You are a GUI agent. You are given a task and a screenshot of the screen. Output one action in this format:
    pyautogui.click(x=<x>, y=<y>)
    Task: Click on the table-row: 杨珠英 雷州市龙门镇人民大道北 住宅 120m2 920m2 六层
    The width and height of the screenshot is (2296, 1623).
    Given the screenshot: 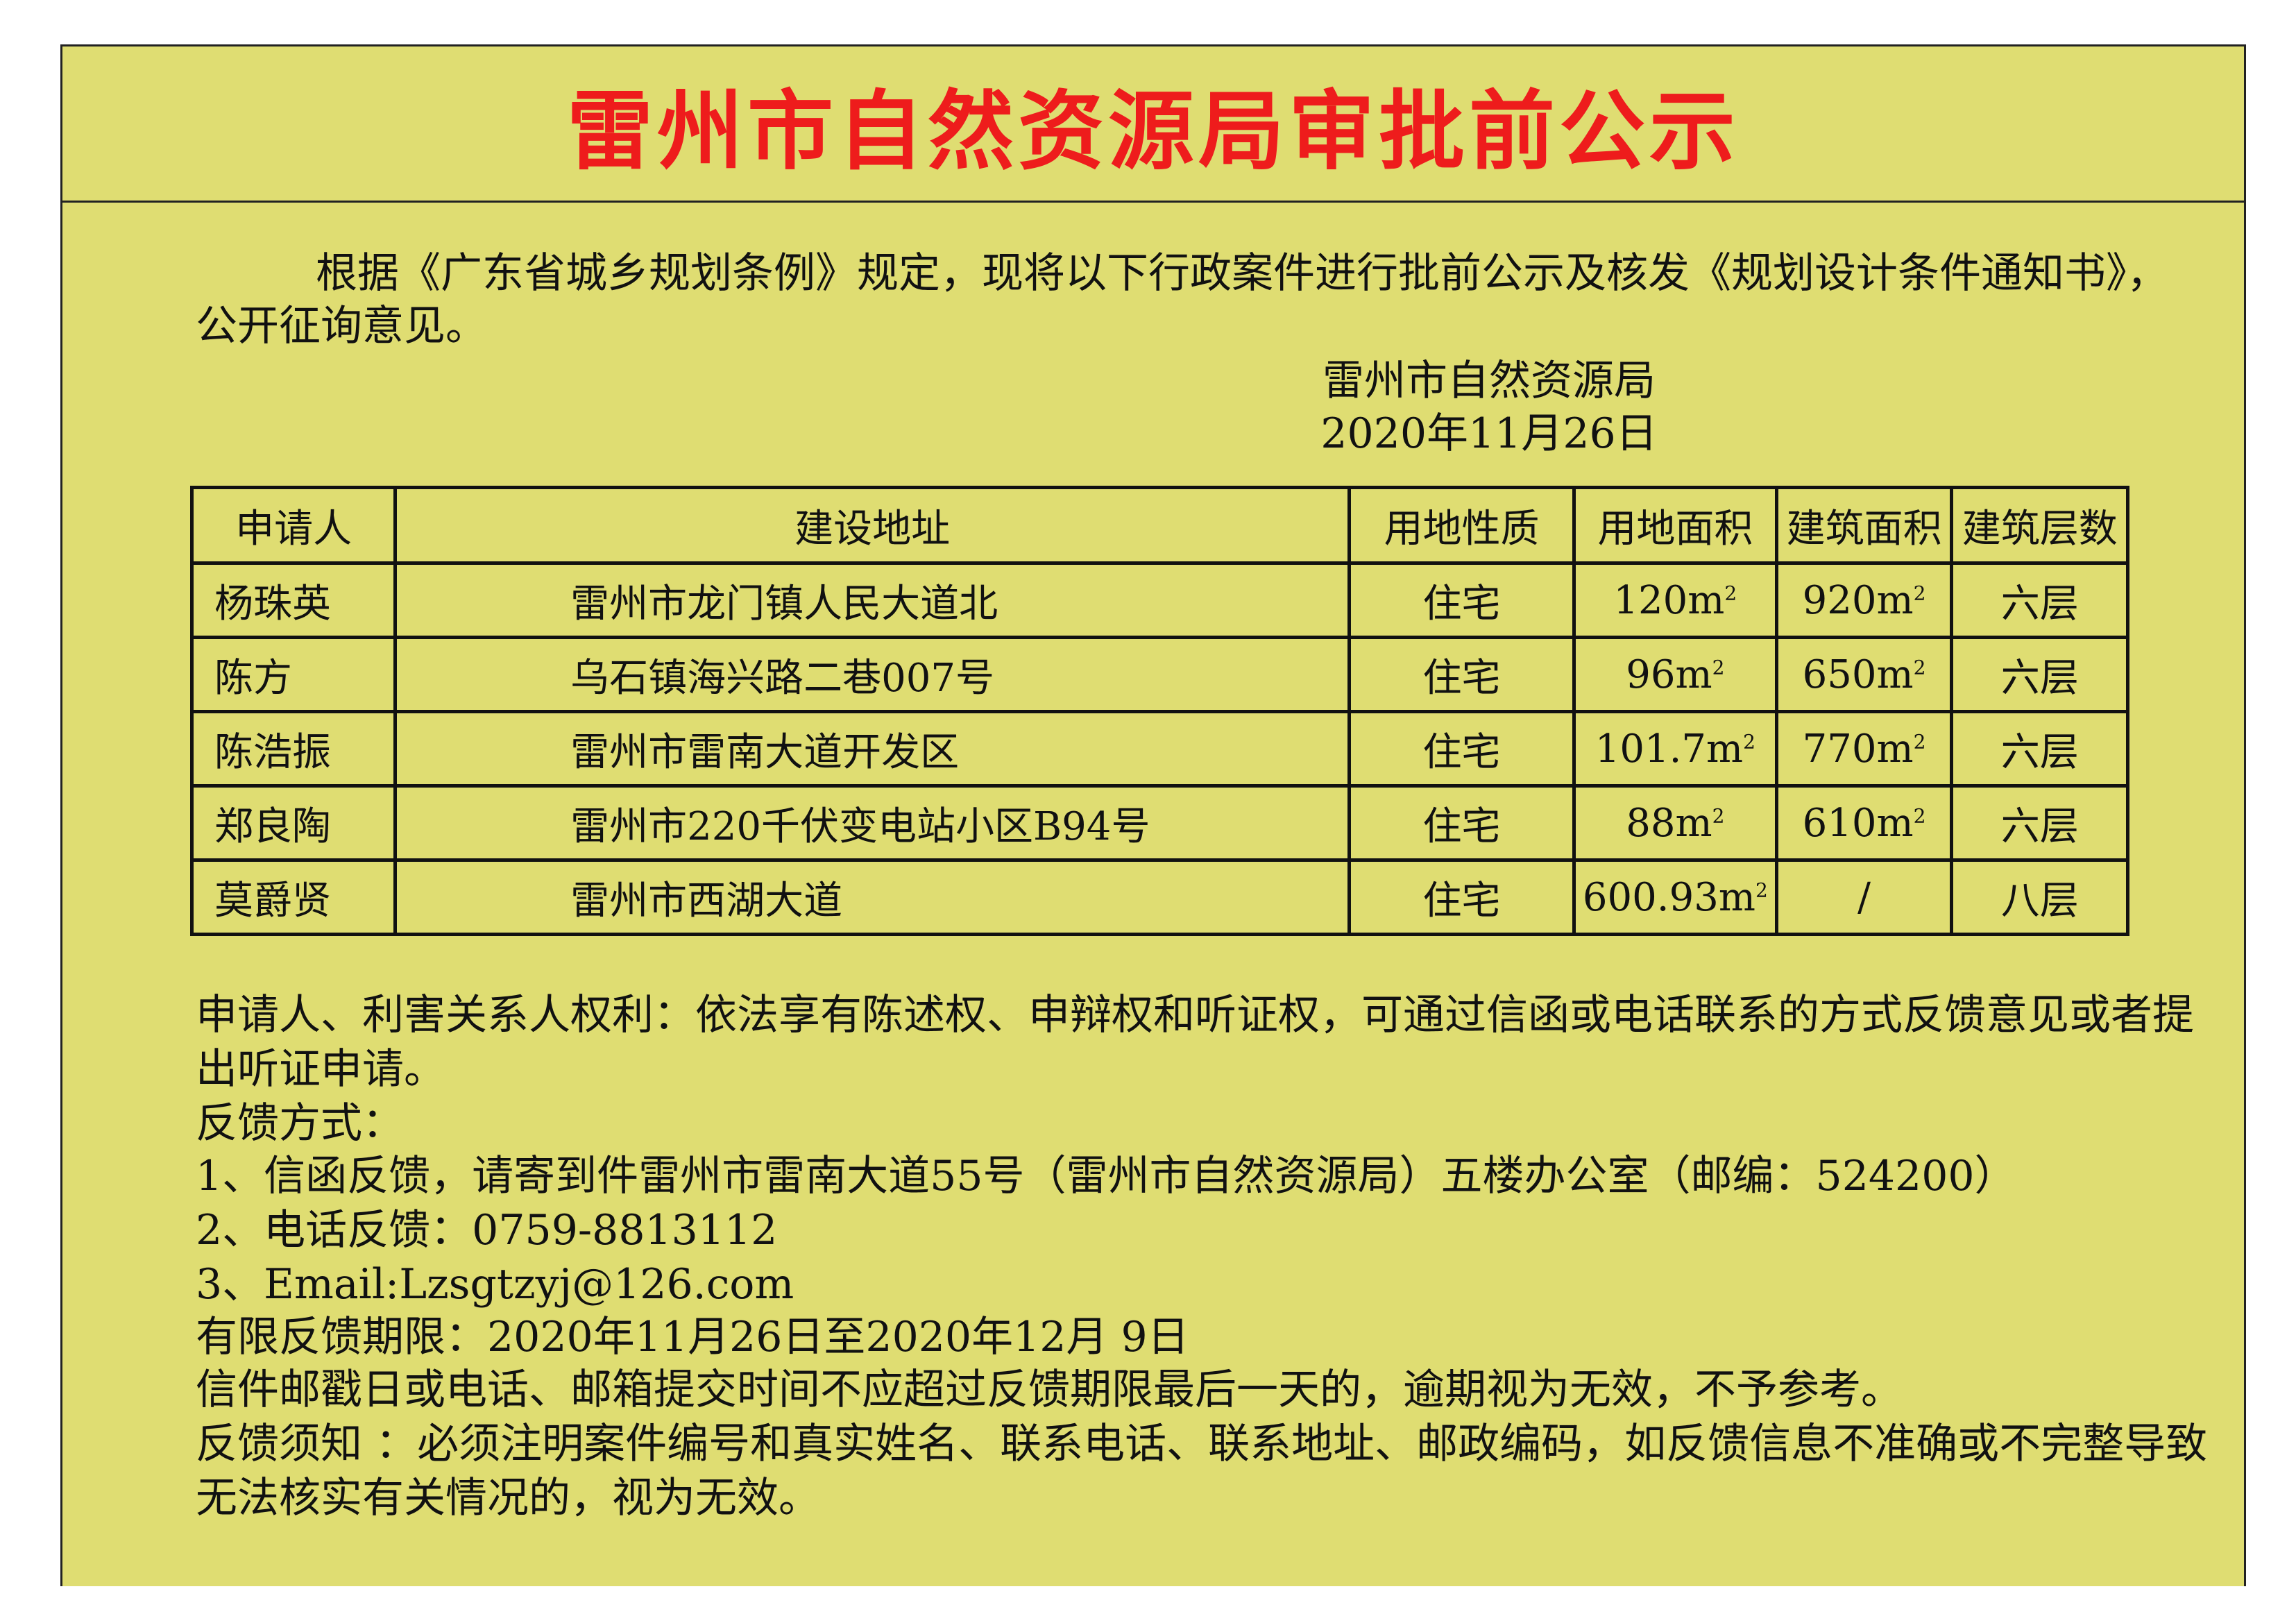 What is the action you would take?
    pyautogui.click(x=1159, y=600)
    